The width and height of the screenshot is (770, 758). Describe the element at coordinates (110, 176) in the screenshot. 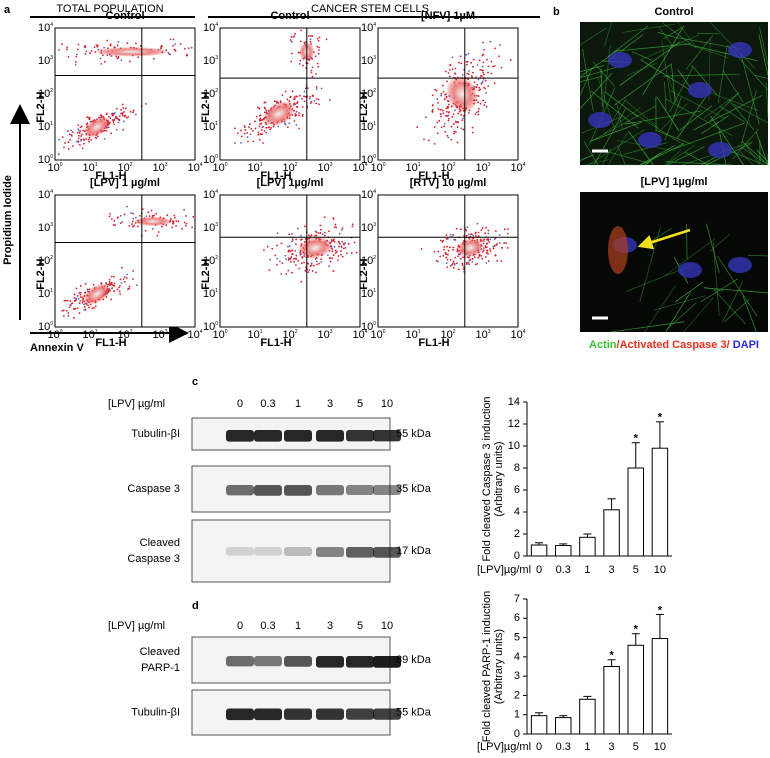

I see `x-axis-label: FL1-H` at that location.